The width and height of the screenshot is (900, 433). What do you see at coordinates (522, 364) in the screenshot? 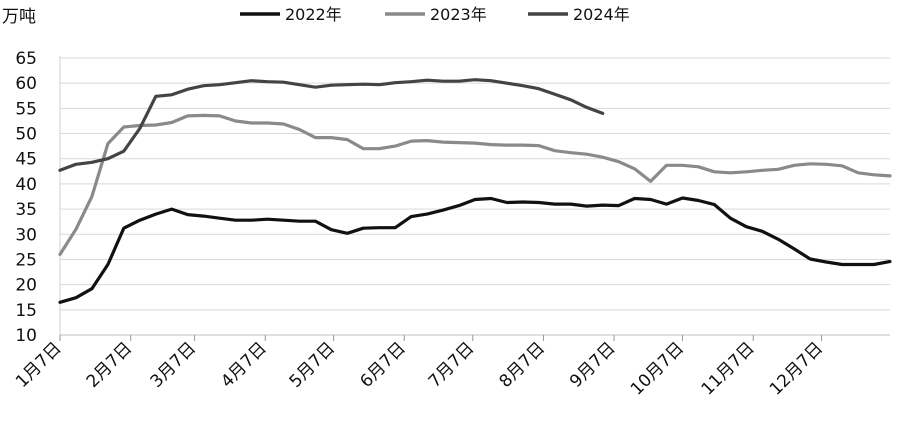
I see `x-tick-label: 8月7日` at bounding box center [522, 364].